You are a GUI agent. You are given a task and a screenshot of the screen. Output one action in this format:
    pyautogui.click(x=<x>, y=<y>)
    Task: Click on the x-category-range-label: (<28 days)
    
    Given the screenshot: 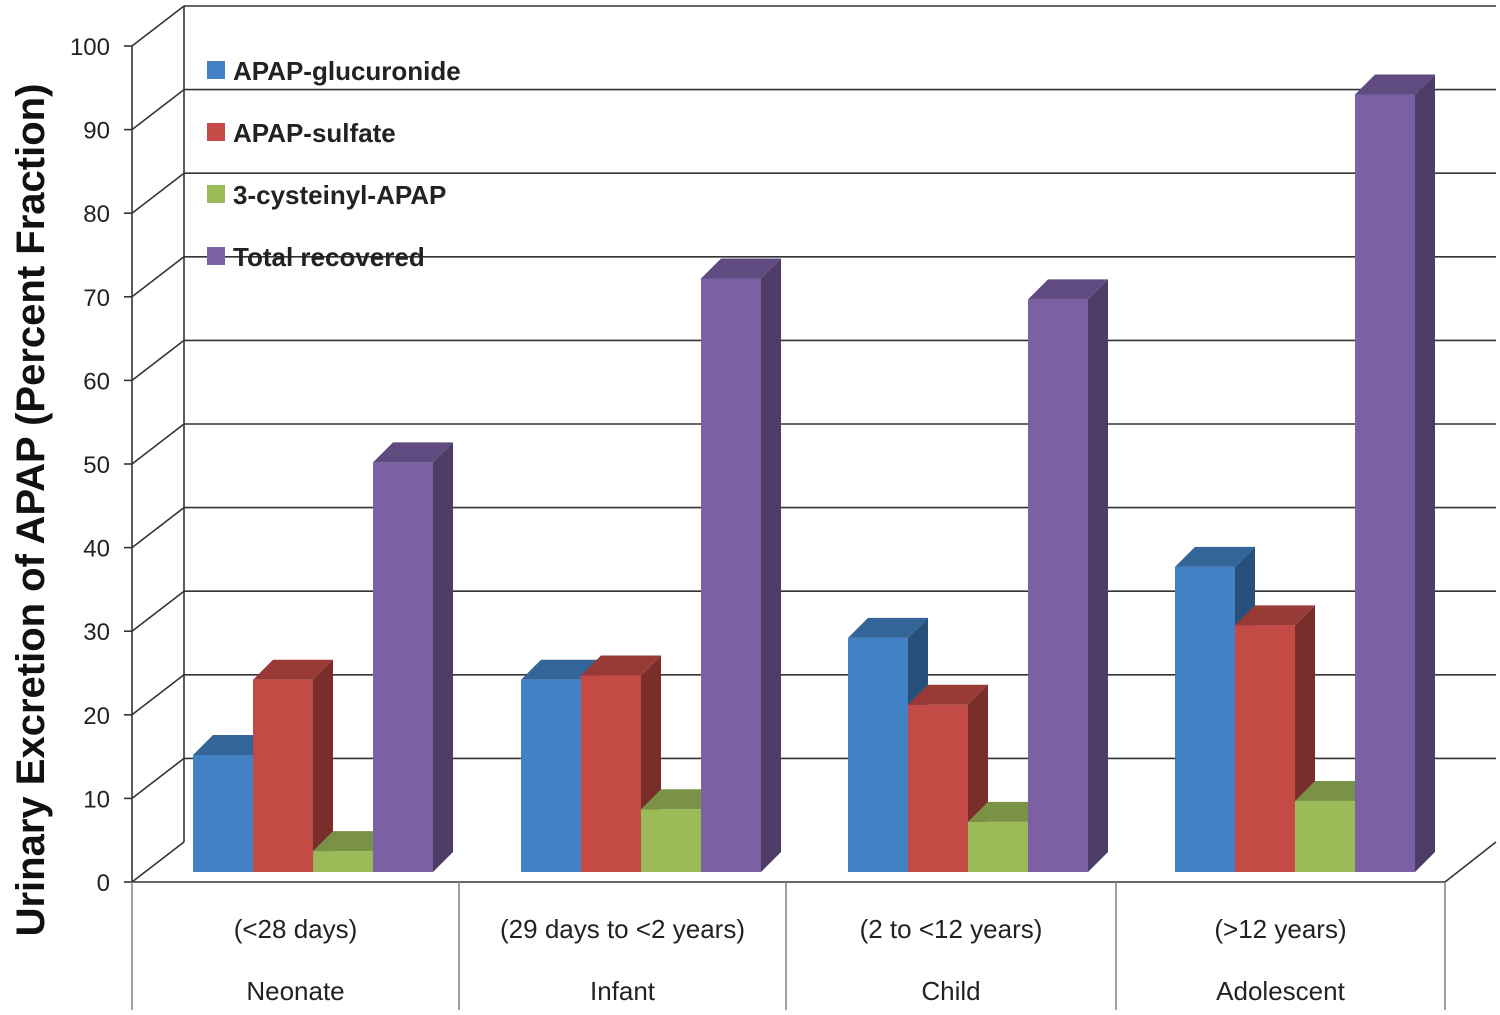 What is the action you would take?
    pyautogui.click(x=296, y=929)
    